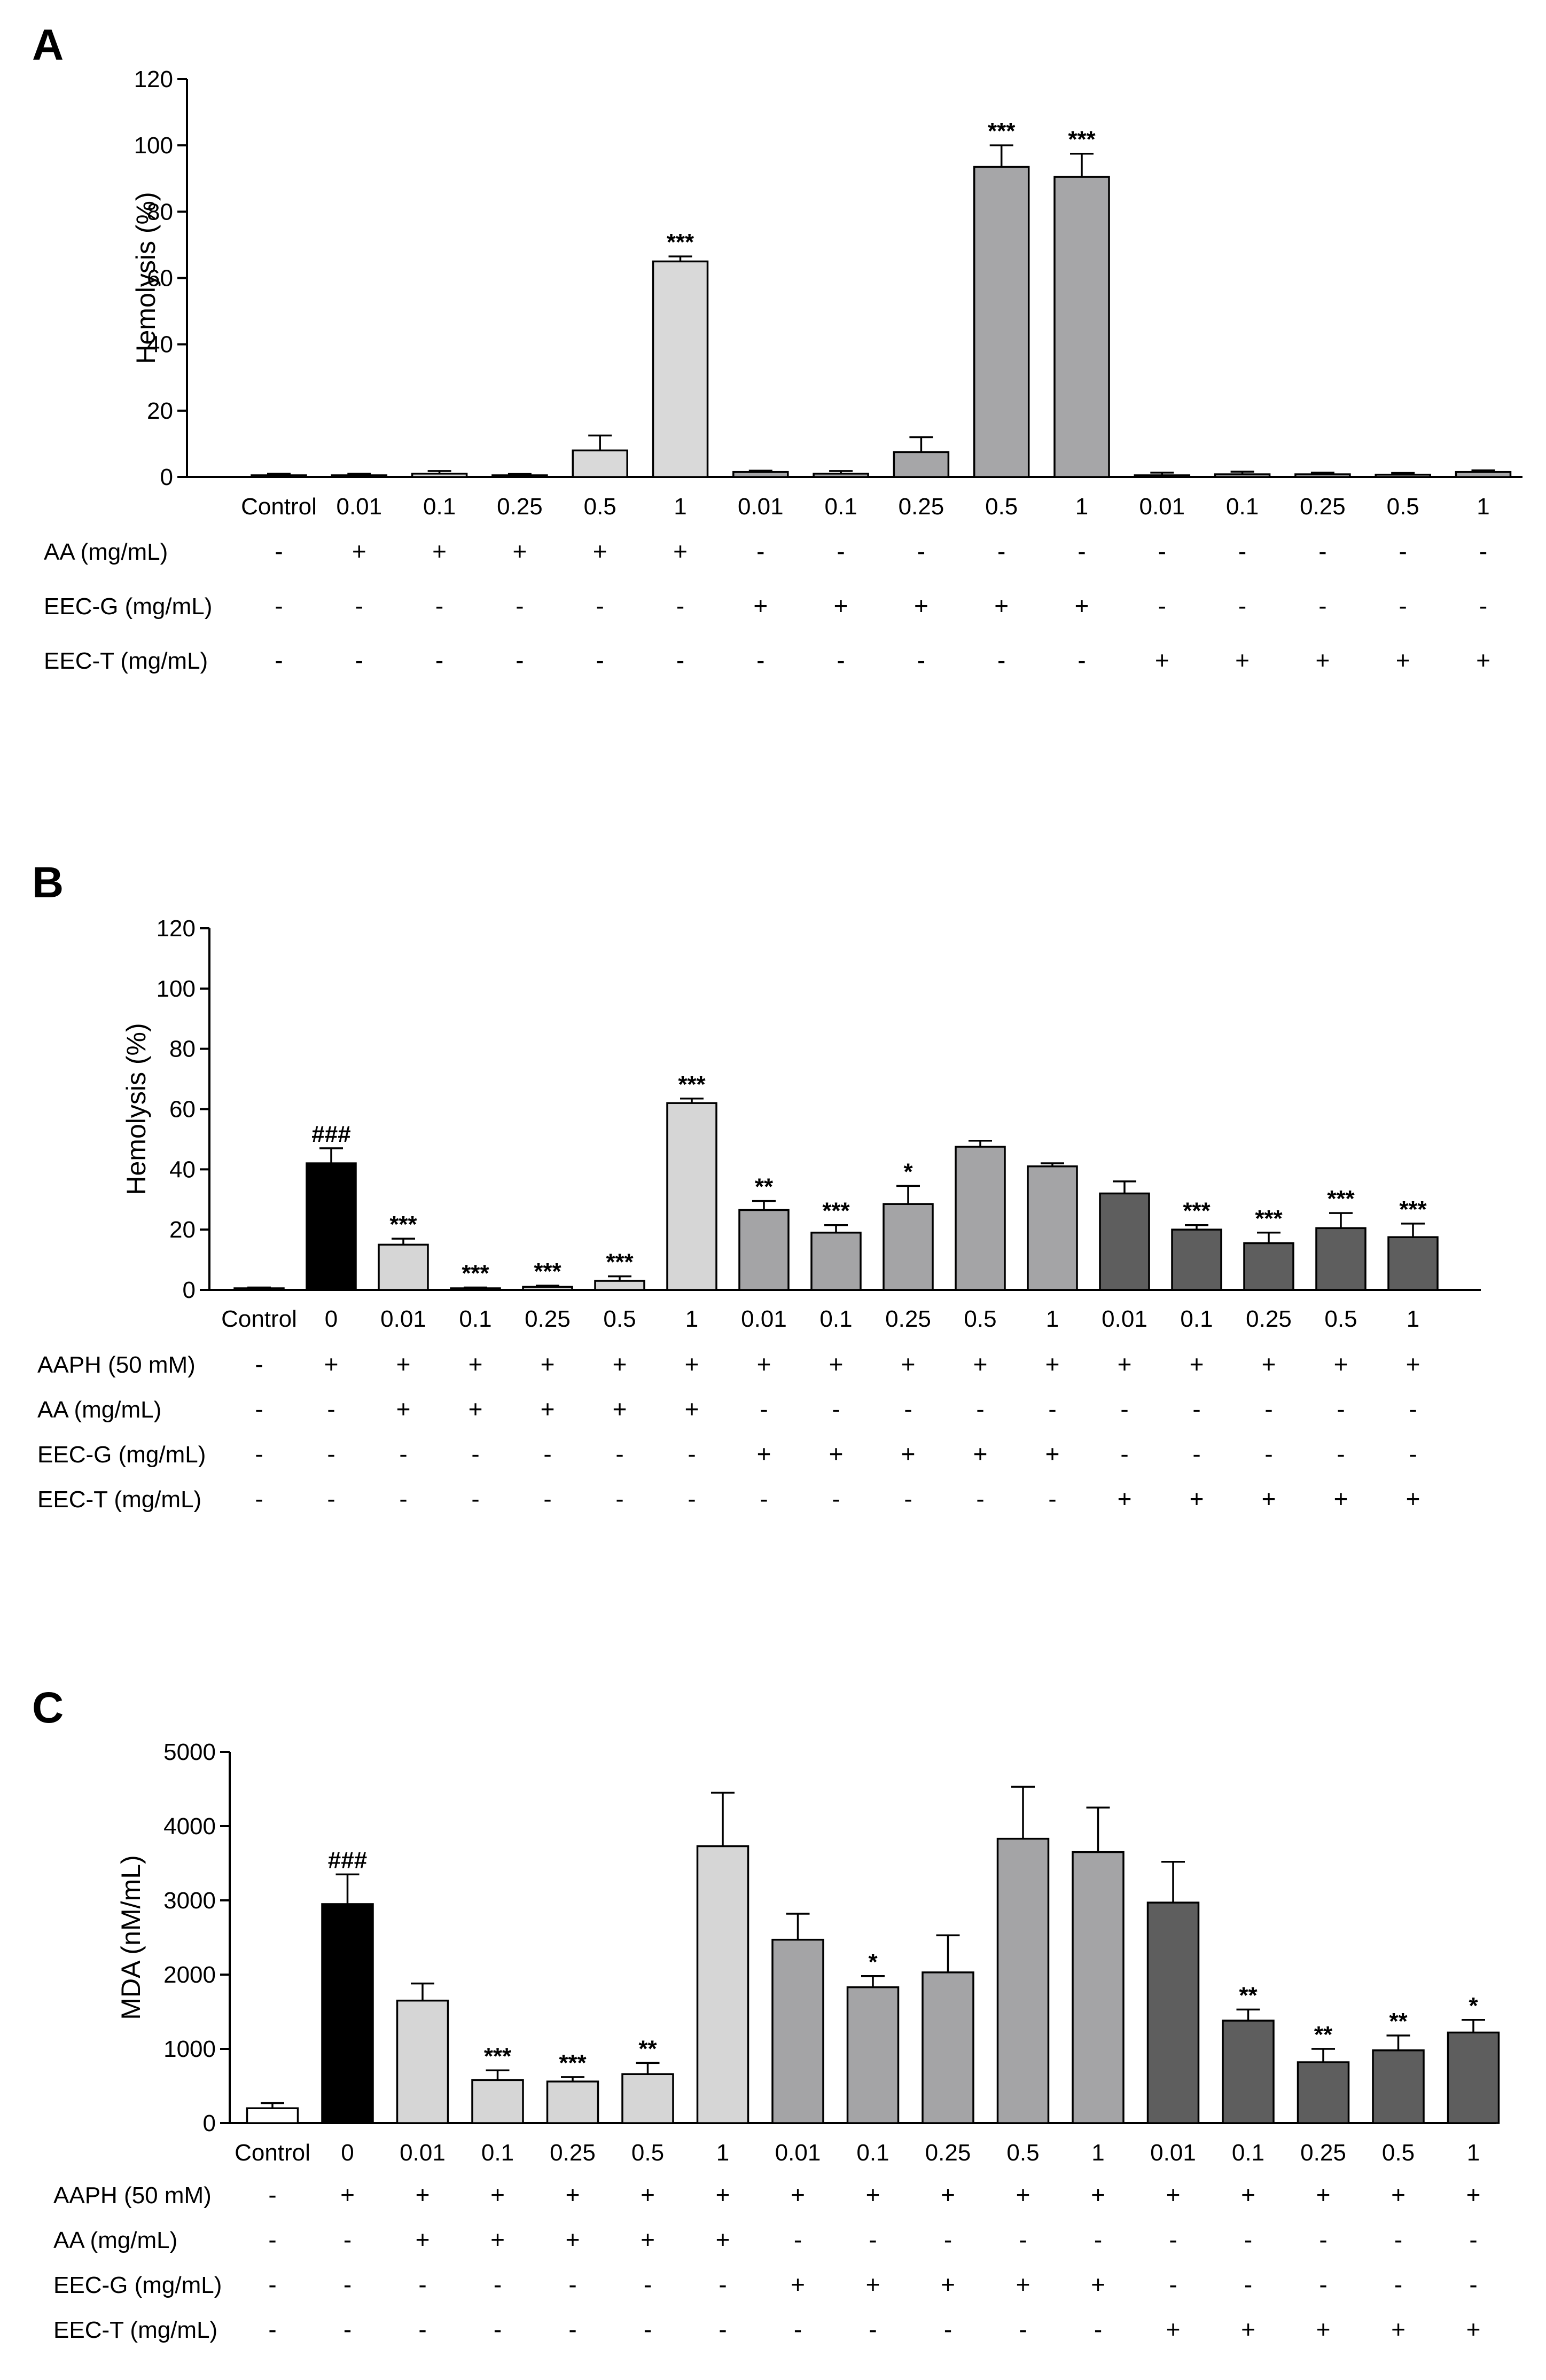 This screenshot has width=1546, height=2380. I want to click on y-tick-label: 100, so click(176, 989).